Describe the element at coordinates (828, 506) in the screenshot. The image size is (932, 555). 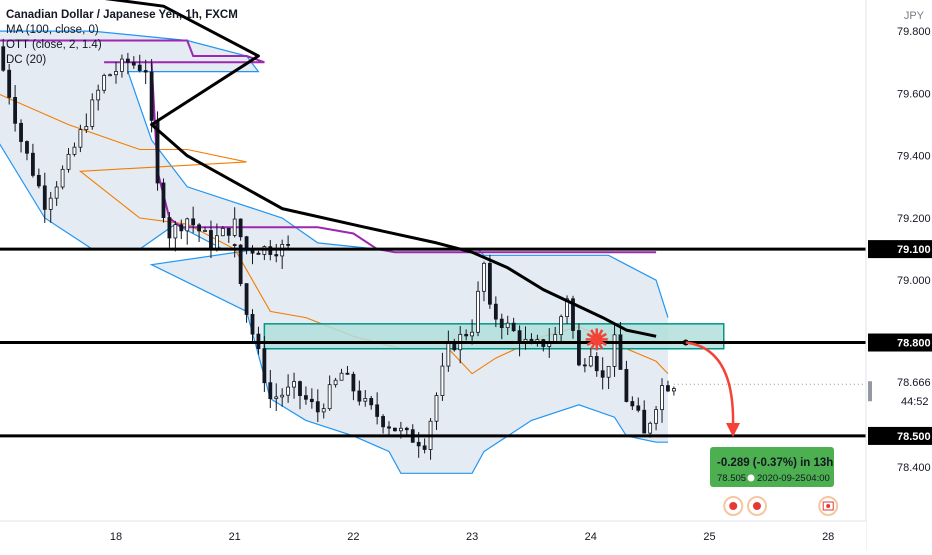
I see `canada-flag-event-icon` at that location.